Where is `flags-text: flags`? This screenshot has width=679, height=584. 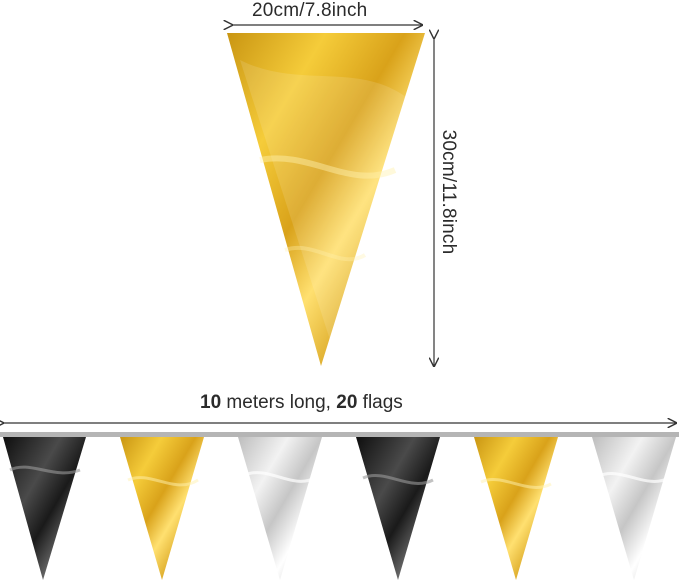
flags-text: flags is located at coordinates (380, 402).